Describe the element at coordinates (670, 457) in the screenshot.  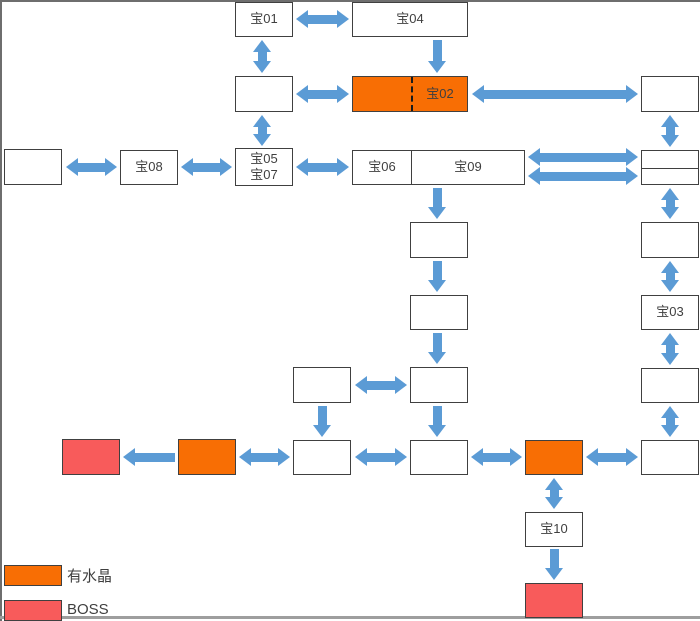
I see `box-room7r` at that location.